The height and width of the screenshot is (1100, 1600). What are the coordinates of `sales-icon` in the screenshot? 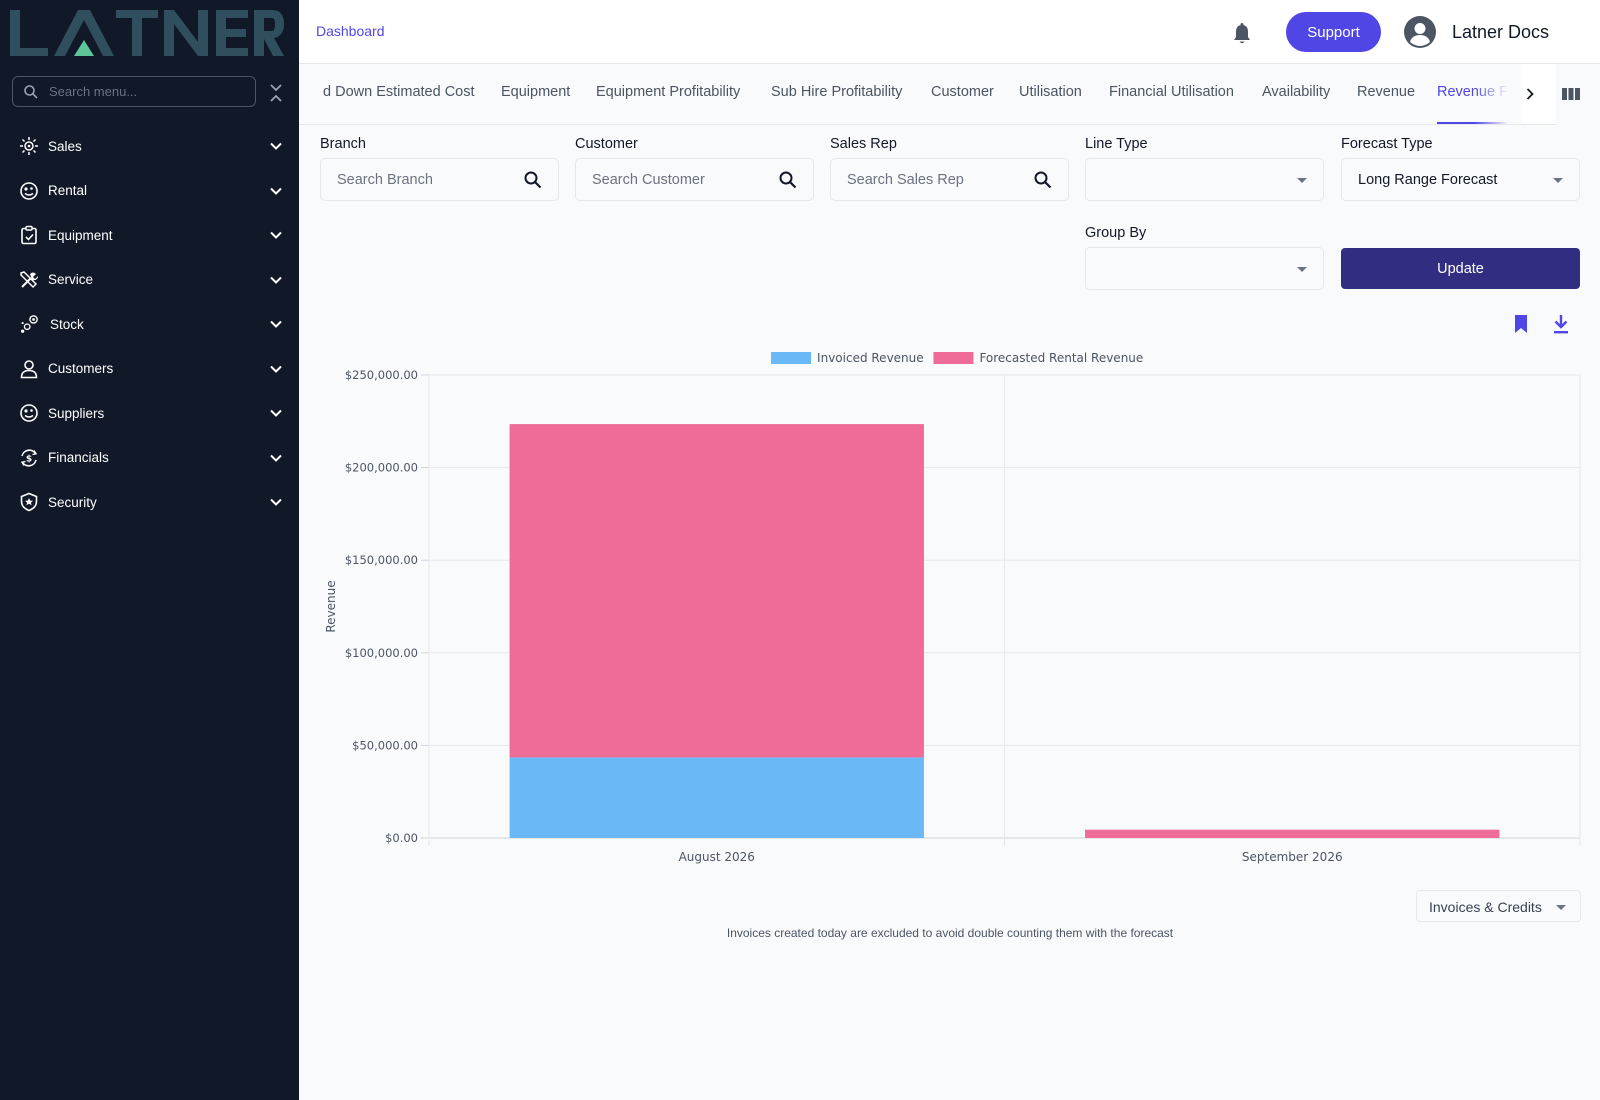 It's located at (29, 146).